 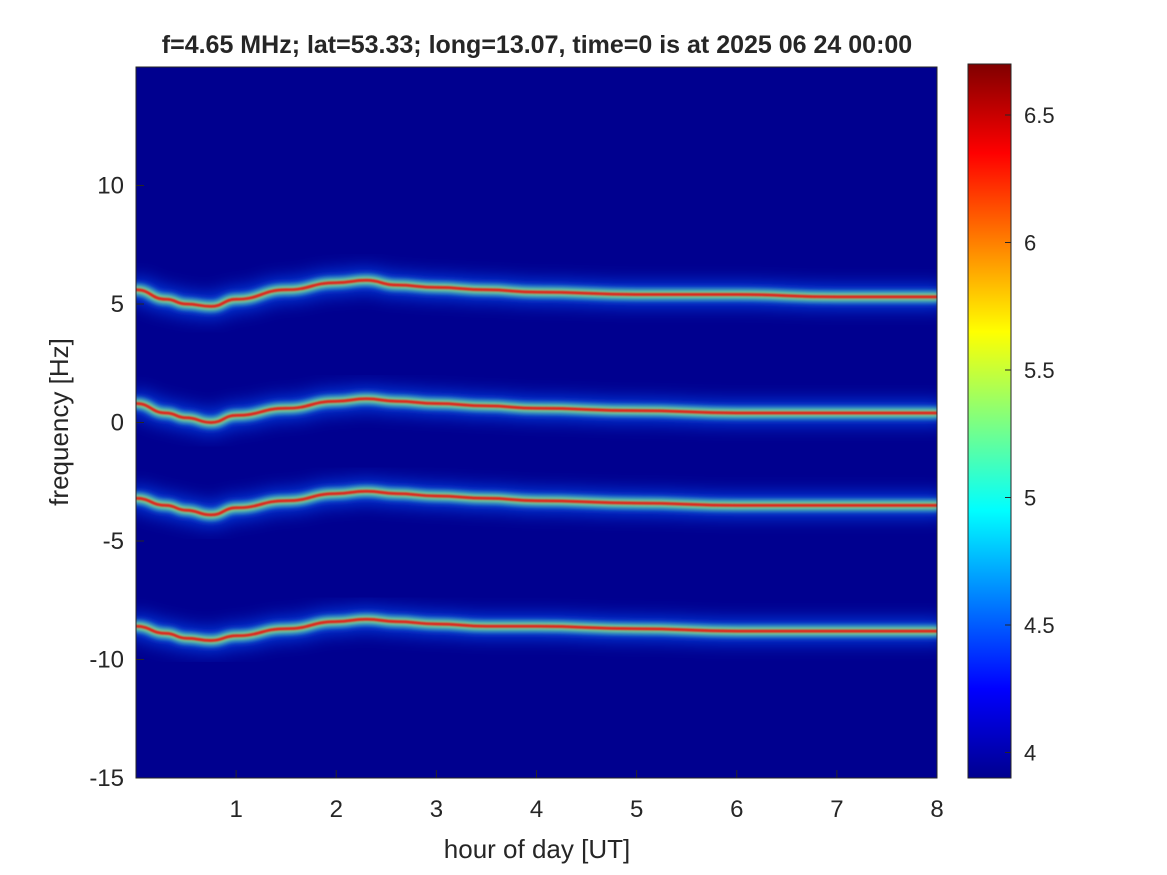 What do you see at coordinates (536, 809) in the screenshot?
I see `x-tick-label: 4` at bounding box center [536, 809].